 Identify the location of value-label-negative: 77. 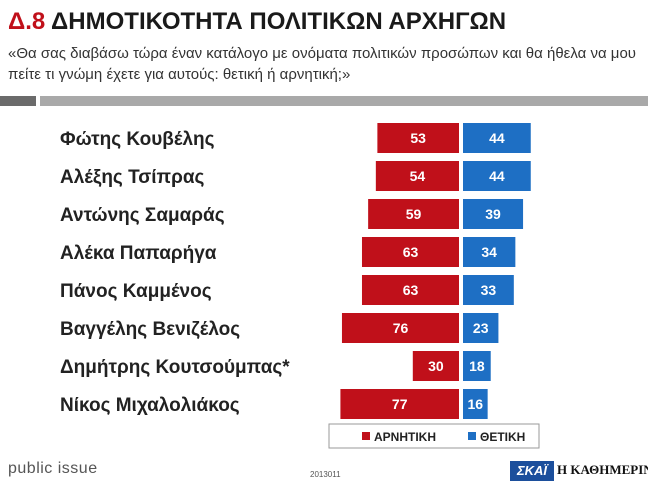
(400, 404).